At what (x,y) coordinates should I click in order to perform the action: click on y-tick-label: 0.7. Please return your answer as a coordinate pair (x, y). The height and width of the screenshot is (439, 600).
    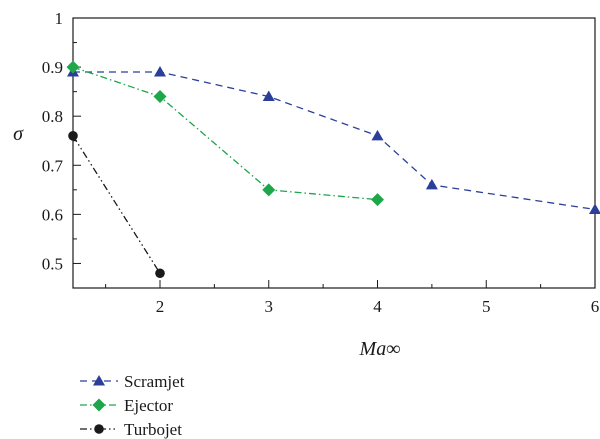
    Looking at the image, I should click on (53, 165).